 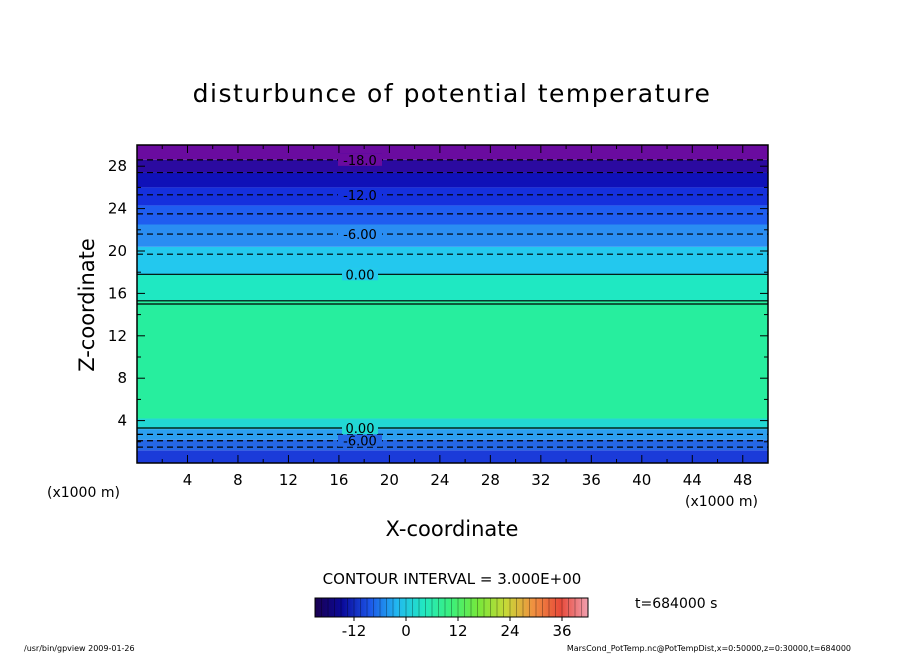 What do you see at coordinates (676, 604) in the screenshot?
I see `time-label: t=684000 s` at bounding box center [676, 604].